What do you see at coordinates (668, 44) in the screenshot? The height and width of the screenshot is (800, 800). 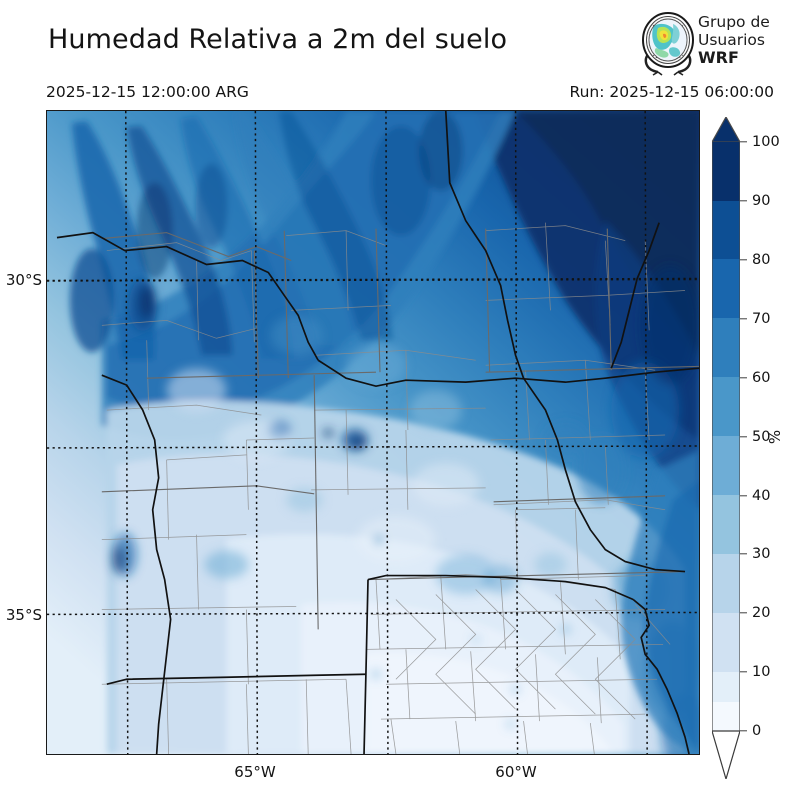 I see `wrf-globe-emblem-icon` at bounding box center [668, 44].